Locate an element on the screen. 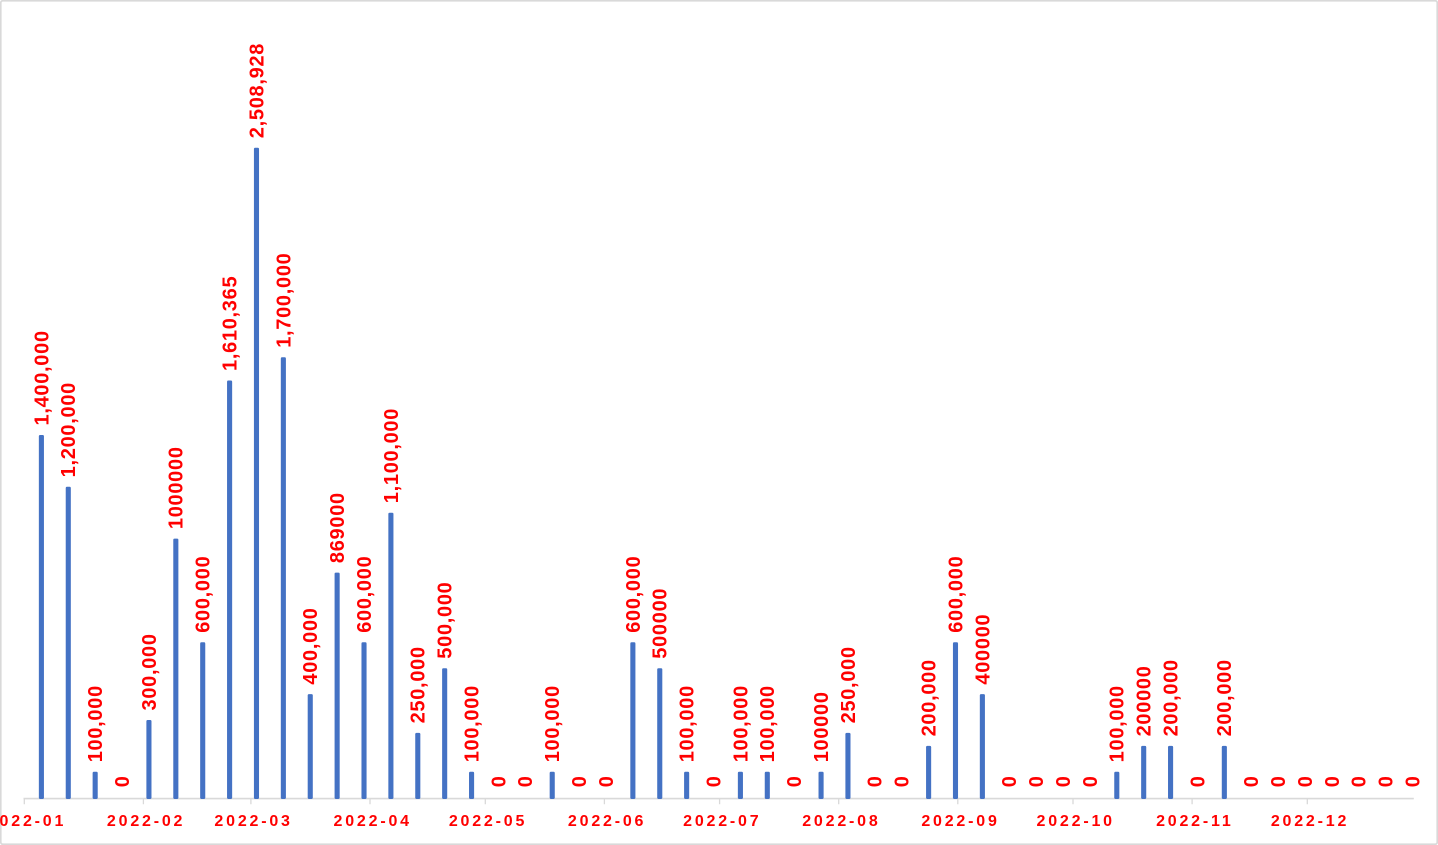 Image resolution: width=1438 pixels, height=845 pixels. svg-text: 400000 is located at coordinates (983, 649).